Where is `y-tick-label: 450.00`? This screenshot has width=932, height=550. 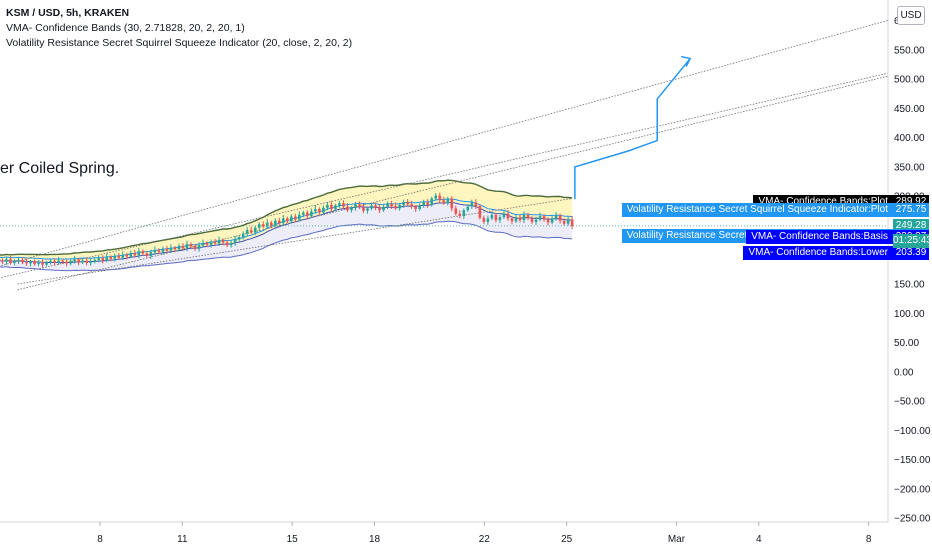 y-tick-label: 450.00 is located at coordinates (909, 109).